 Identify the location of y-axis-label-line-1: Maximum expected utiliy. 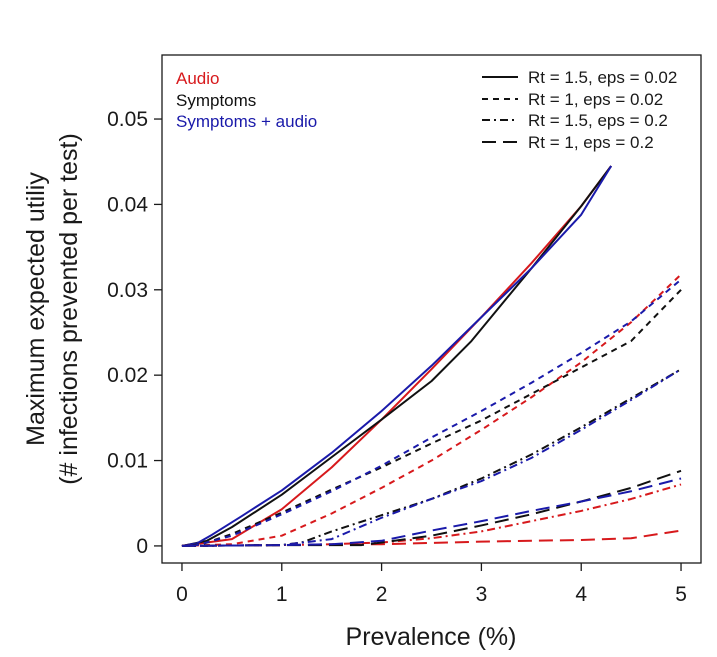
(36, 309).